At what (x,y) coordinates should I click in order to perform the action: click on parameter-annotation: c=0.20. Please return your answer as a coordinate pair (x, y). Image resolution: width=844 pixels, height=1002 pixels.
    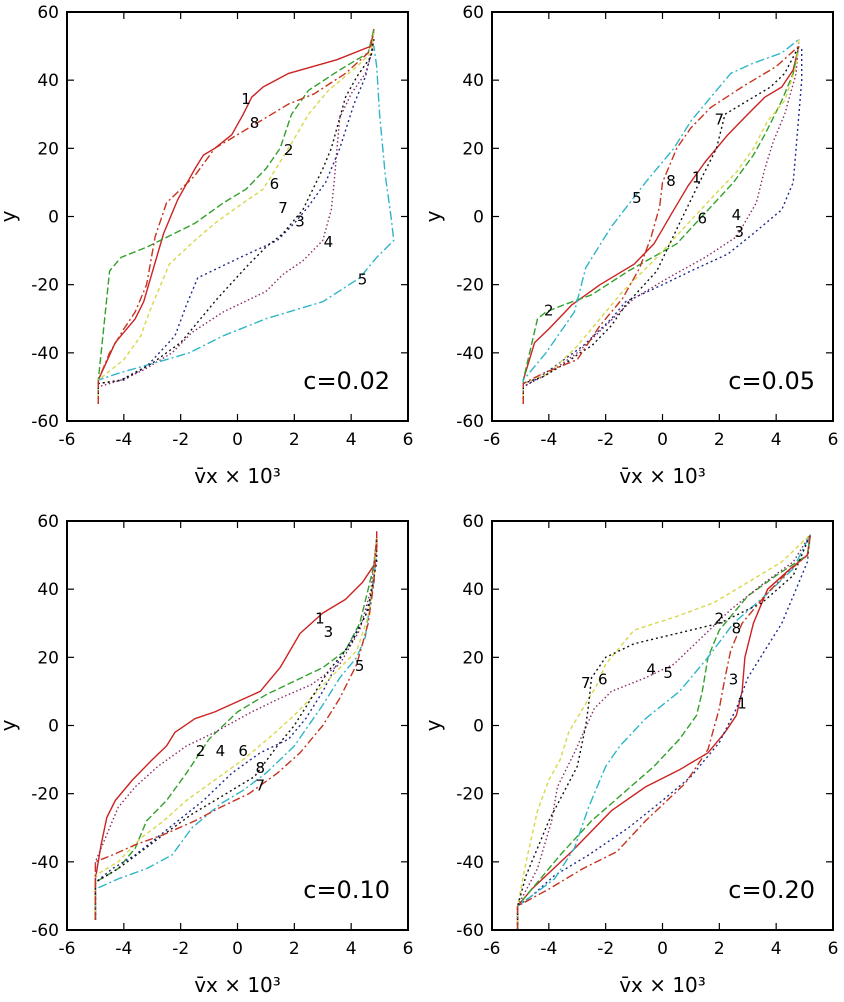
    Looking at the image, I should click on (771, 890).